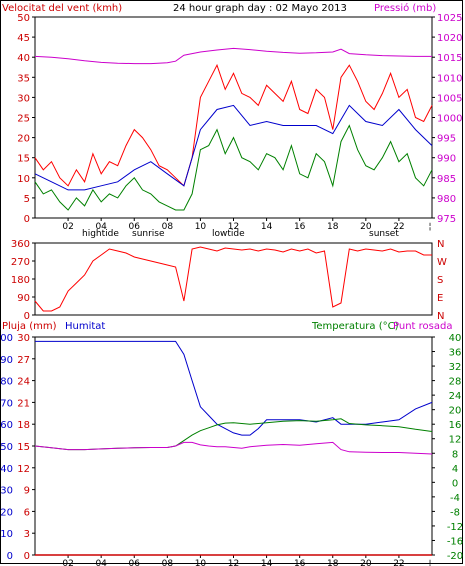  Describe the element at coordinates (23, 58) in the screenshot. I see `wind-tick-label: 40` at that location.